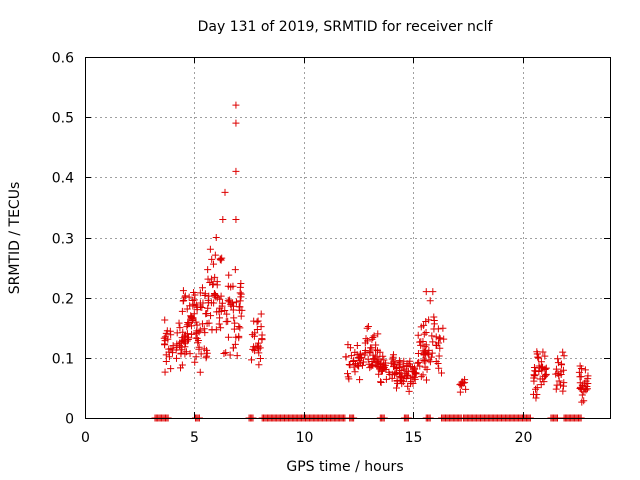  What do you see at coordinates (305, 438) in the screenshot?
I see `x-tick-label: 10` at bounding box center [305, 438].